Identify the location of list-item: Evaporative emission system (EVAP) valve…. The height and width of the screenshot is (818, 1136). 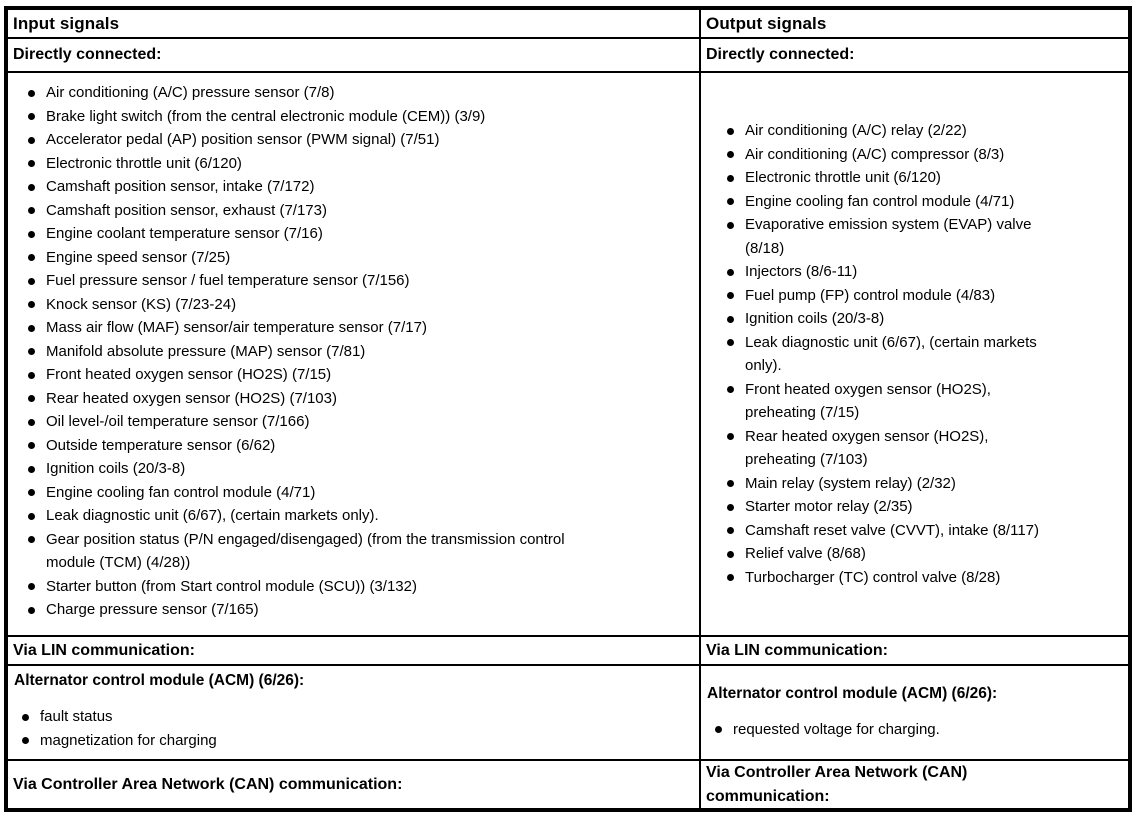
(920, 236).